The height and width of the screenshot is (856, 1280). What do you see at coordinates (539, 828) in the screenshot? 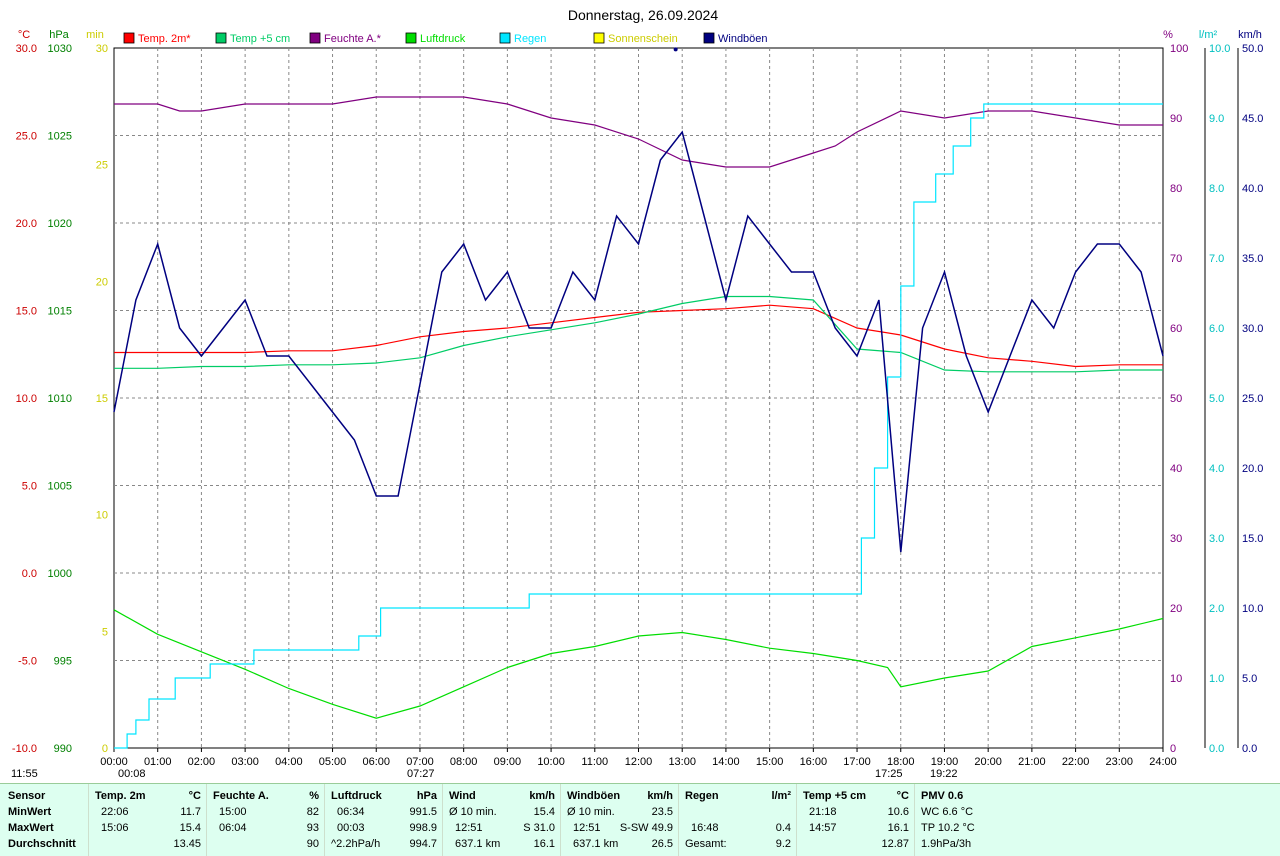
I see `wind-max-value: S 31.0` at bounding box center [539, 828].